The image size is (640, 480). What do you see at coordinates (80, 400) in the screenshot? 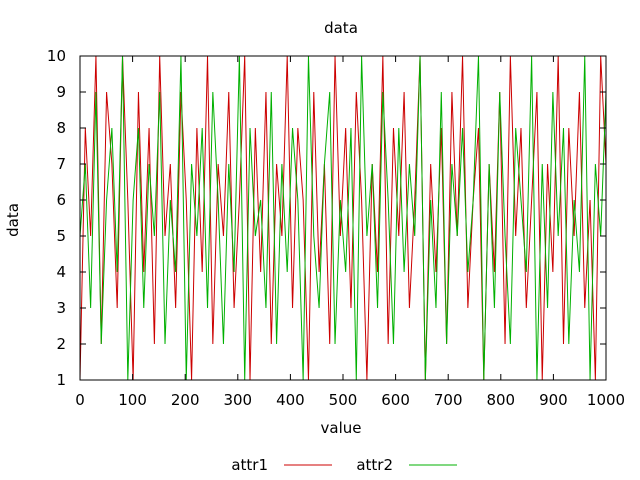
I see `x-tick-label: 0` at bounding box center [80, 400].